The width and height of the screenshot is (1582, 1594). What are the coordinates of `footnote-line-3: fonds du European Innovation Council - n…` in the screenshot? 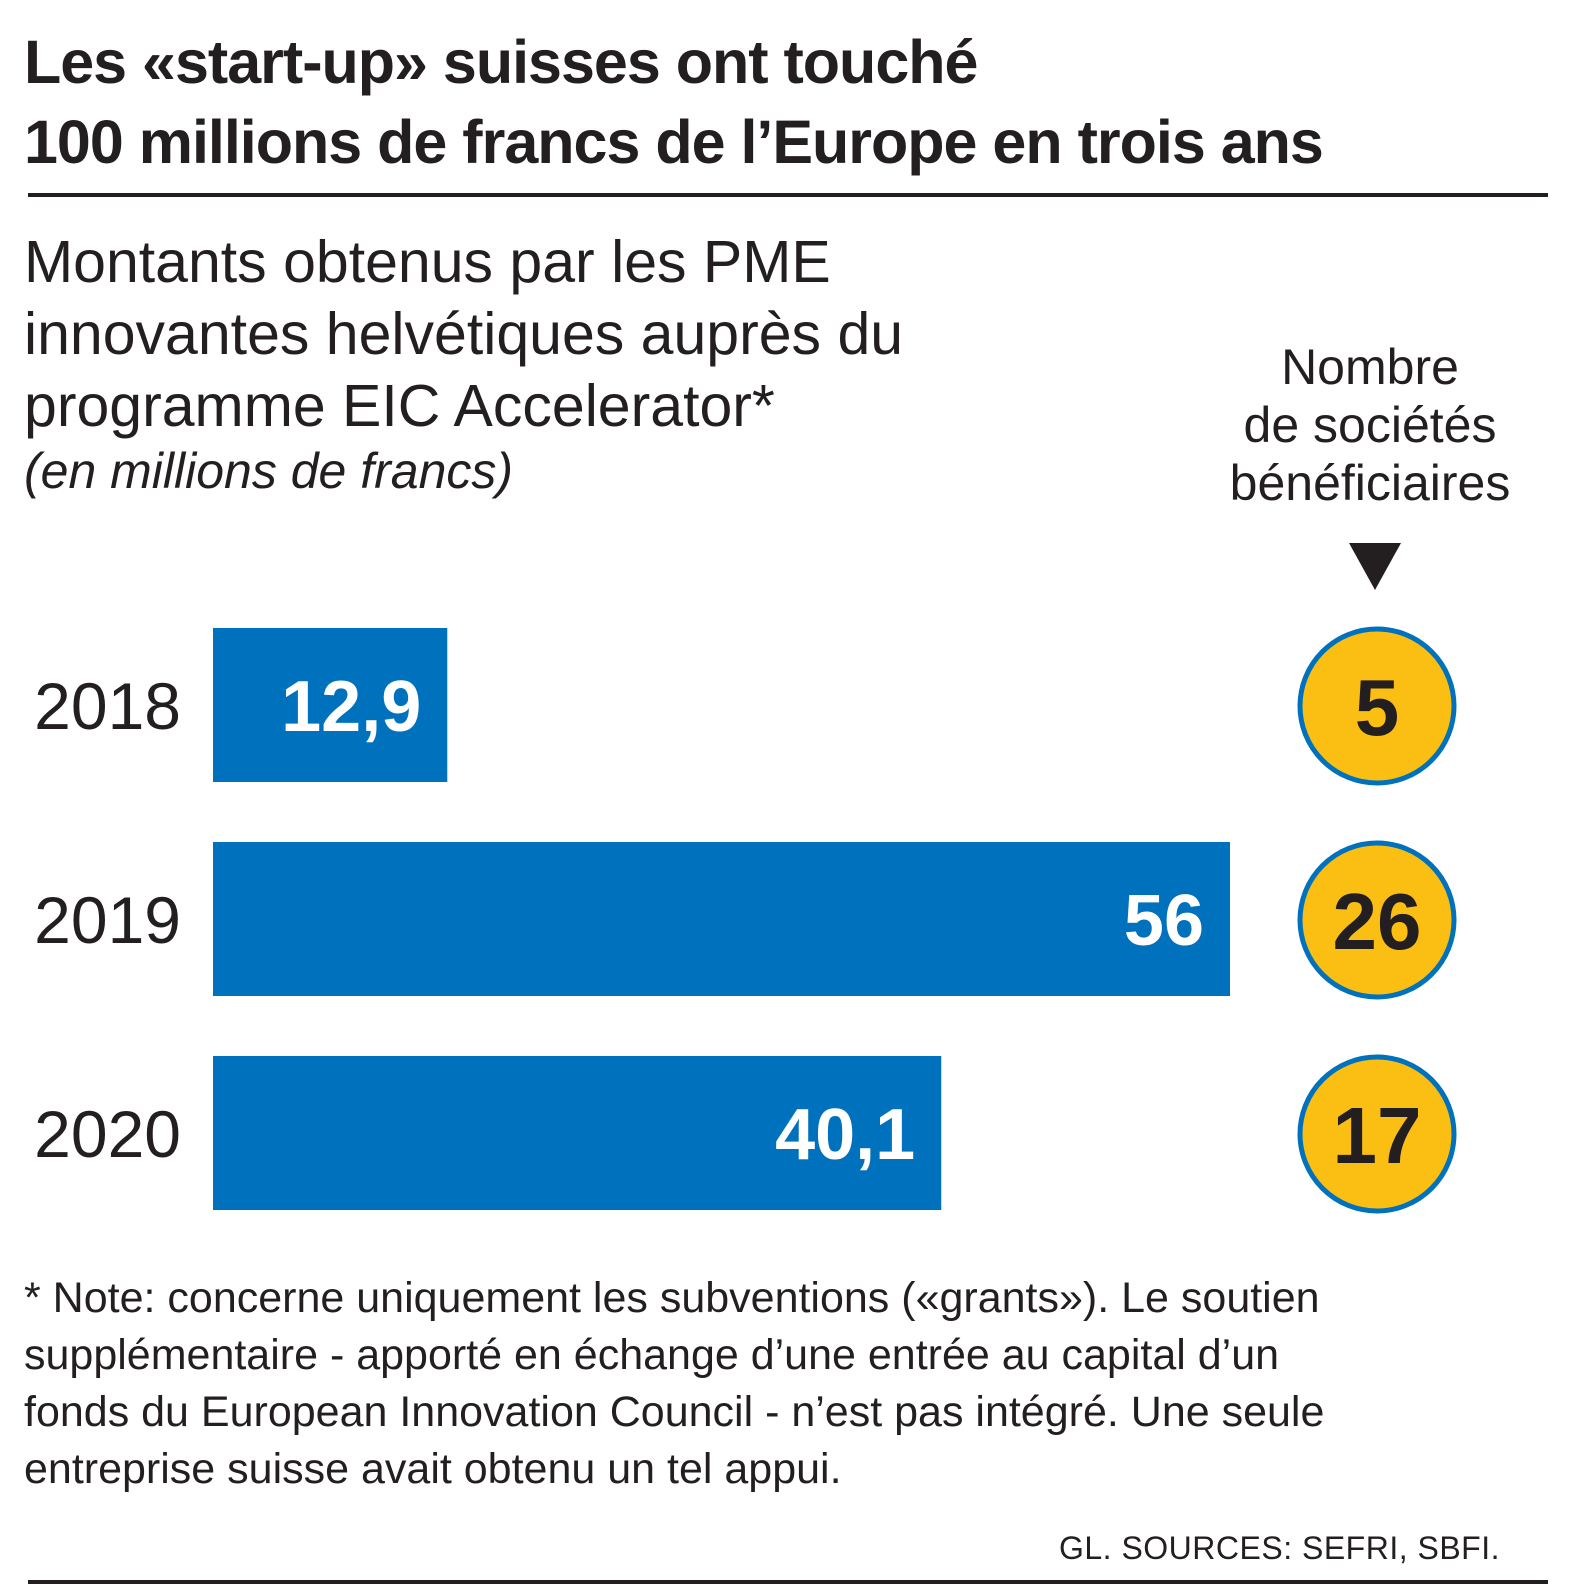 It's located at (674, 1412).